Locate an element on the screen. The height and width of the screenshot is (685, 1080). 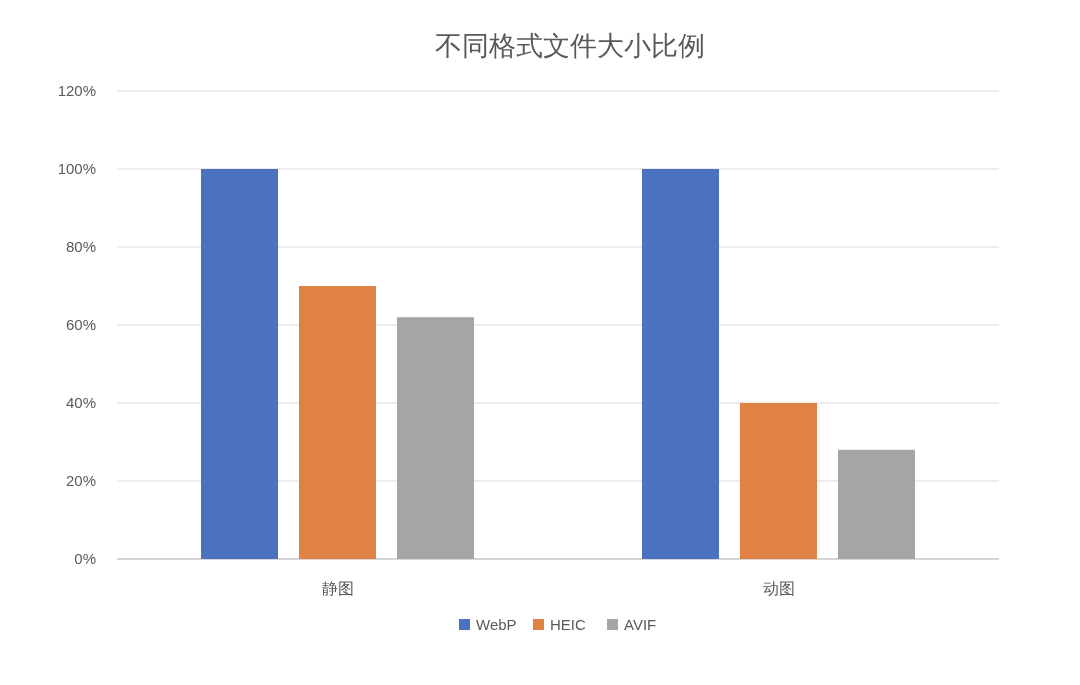
chart-title: 不同格式文件大小比例 is located at coordinates (570, 46).